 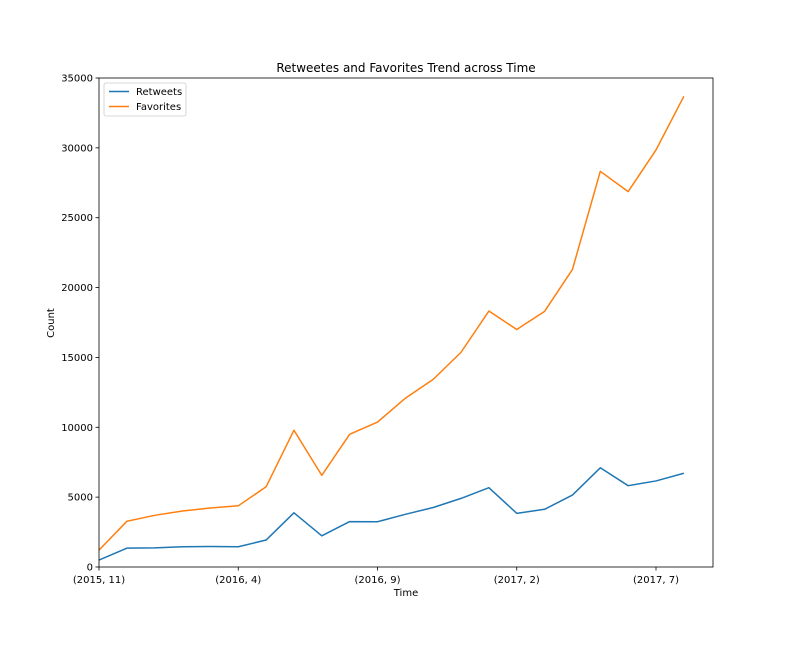 What do you see at coordinates (77, 288) in the screenshot?
I see `y-tick-label: 20000` at bounding box center [77, 288].